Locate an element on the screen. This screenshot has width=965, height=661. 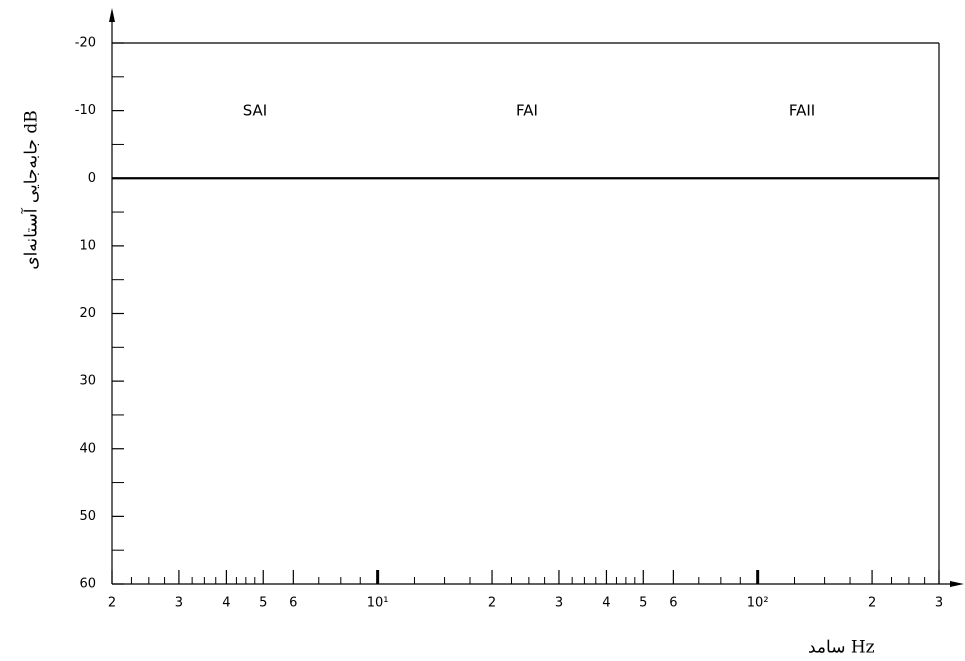
x-axis-label: سامد Hz is located at coordinates (841, 648).